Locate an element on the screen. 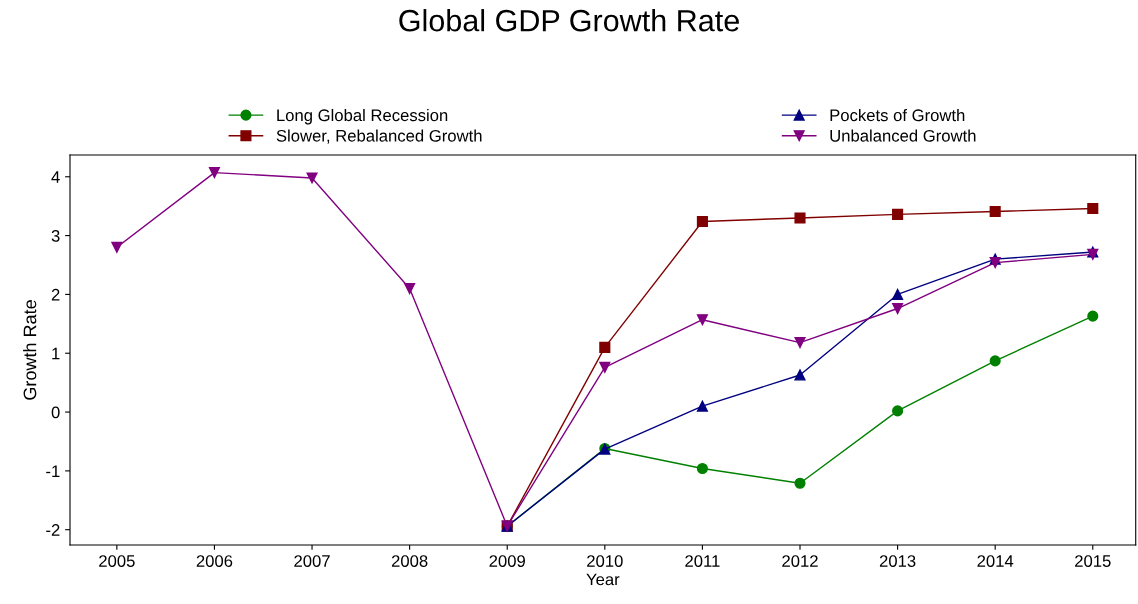 This screenshot has width=1138, height=604. x-tick-label: 2006 is located at coordinates (214, 561).